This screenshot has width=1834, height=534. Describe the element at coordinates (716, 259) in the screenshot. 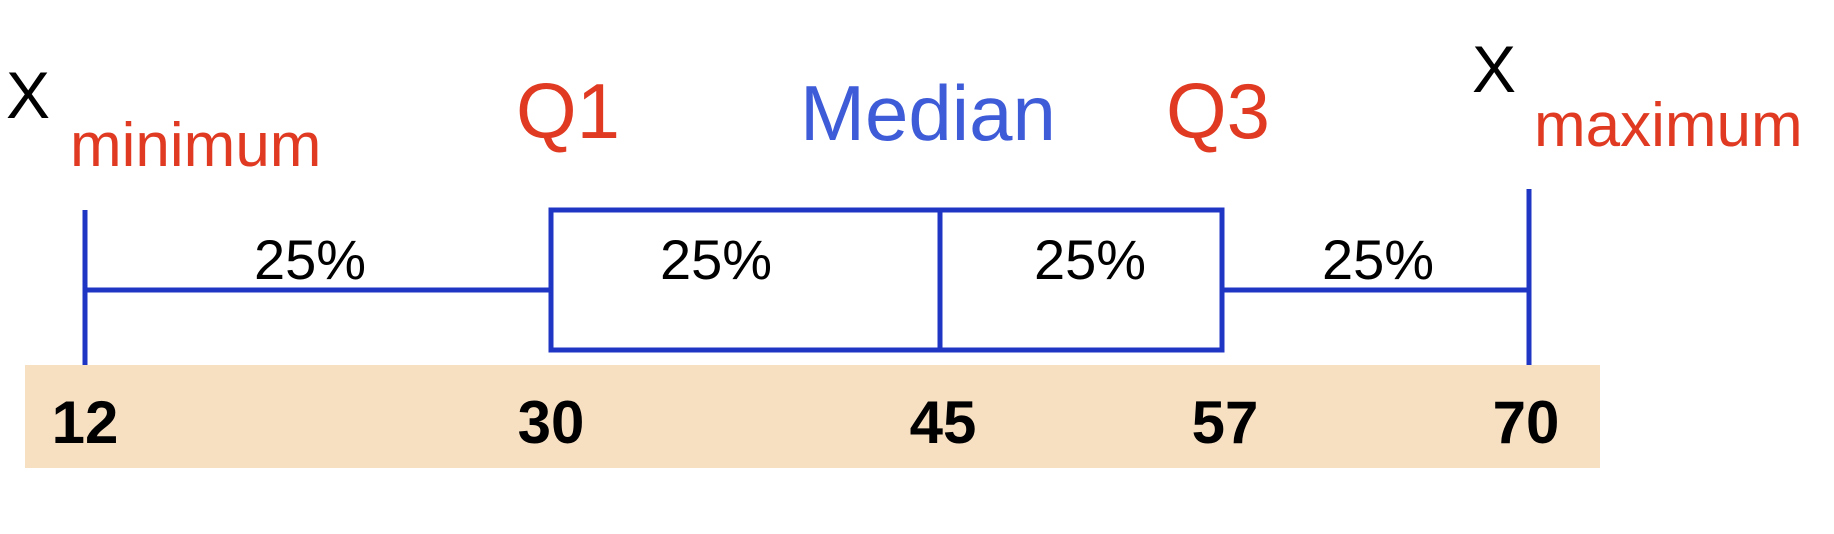

I see `segment-label-2: 25%` at that location.